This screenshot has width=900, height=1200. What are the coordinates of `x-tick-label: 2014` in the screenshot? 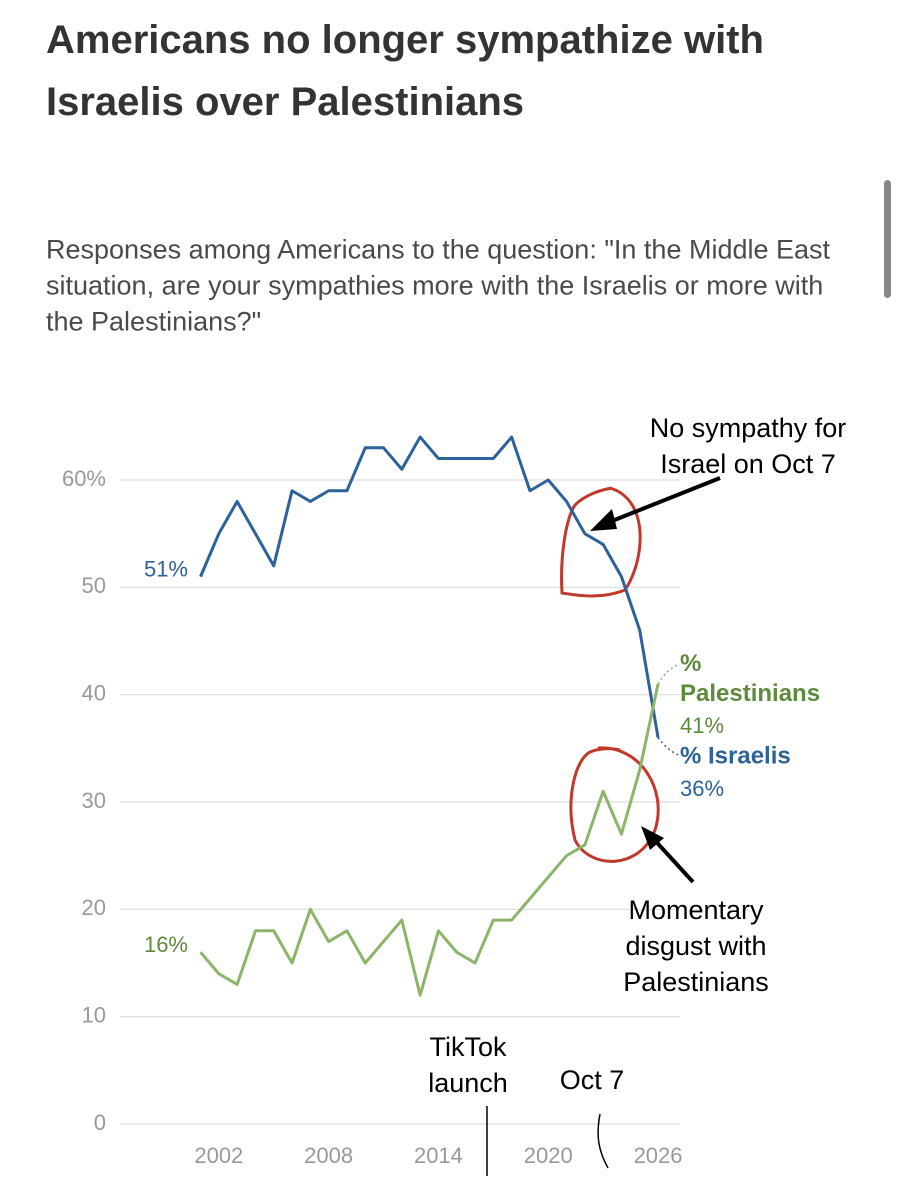 It's located at (438, 1155).